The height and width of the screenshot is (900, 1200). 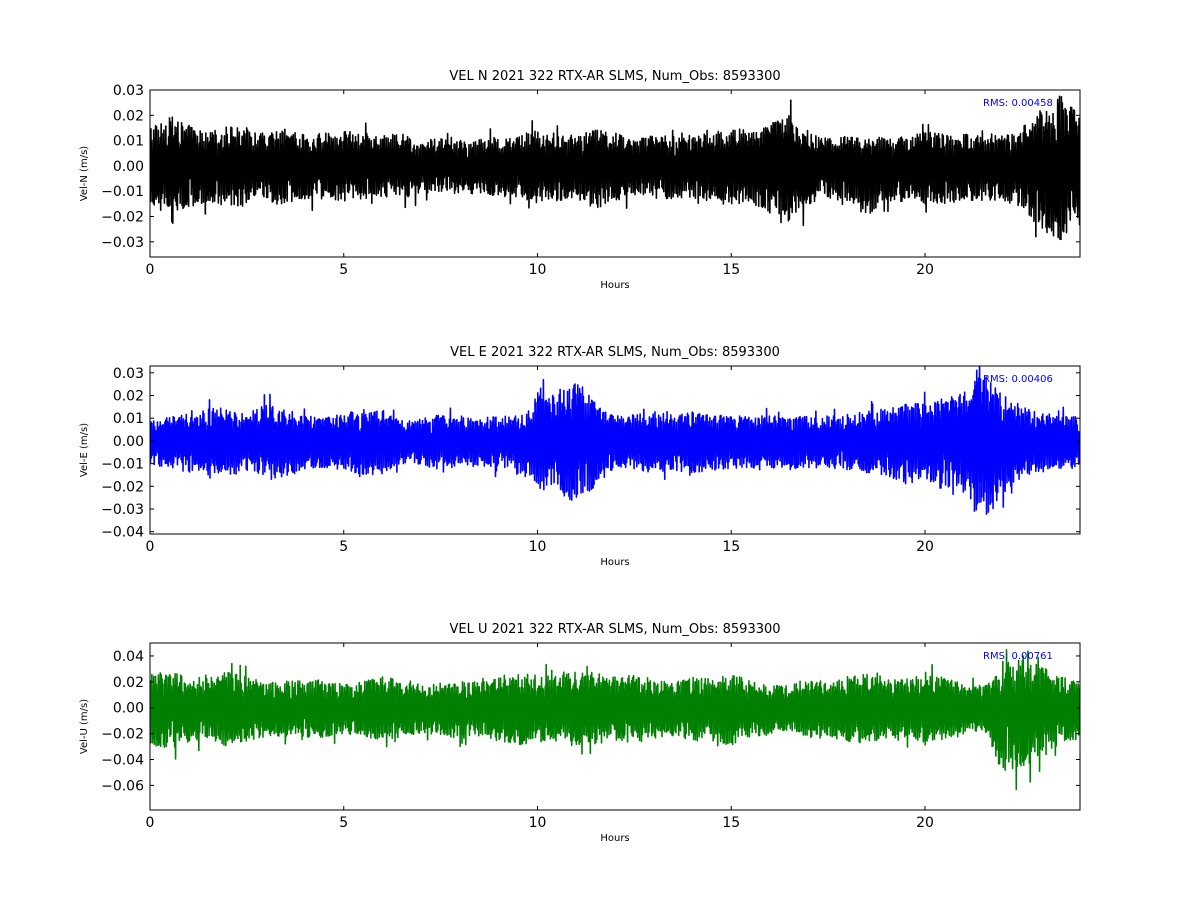 What do you see at coordinates (84, 173) in the screenshot?
I see `y-axis-label: Vel-N (m/s)` at bounding box center [84, 173].